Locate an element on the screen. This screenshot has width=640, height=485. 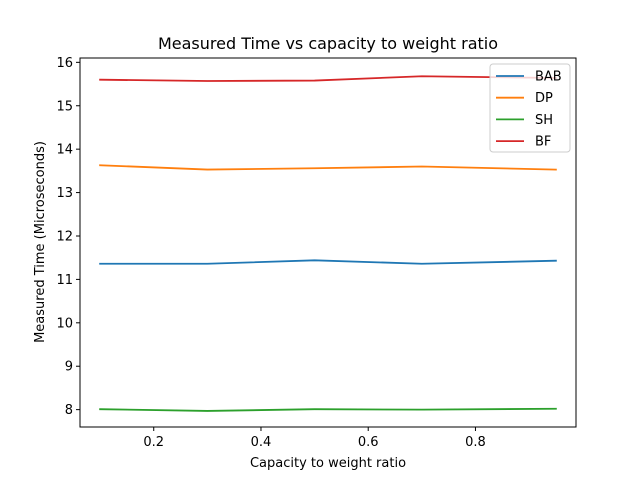
y-tick-label: 16 is located at coordinates (64, 63).